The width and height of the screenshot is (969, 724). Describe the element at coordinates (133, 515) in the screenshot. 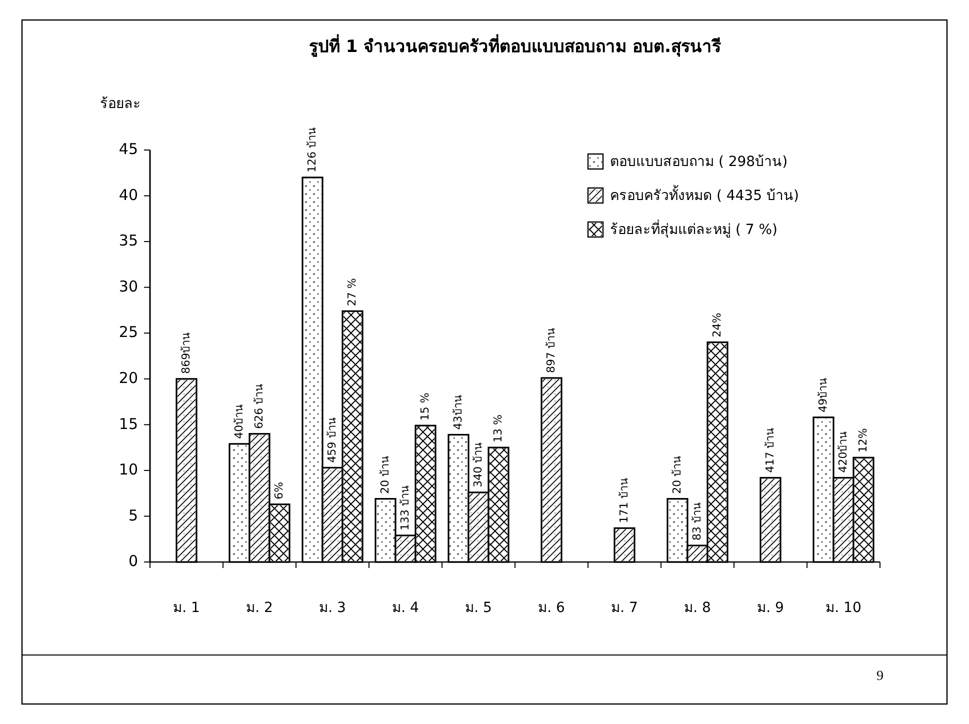

I see `y-tick-label: 5` at that location.